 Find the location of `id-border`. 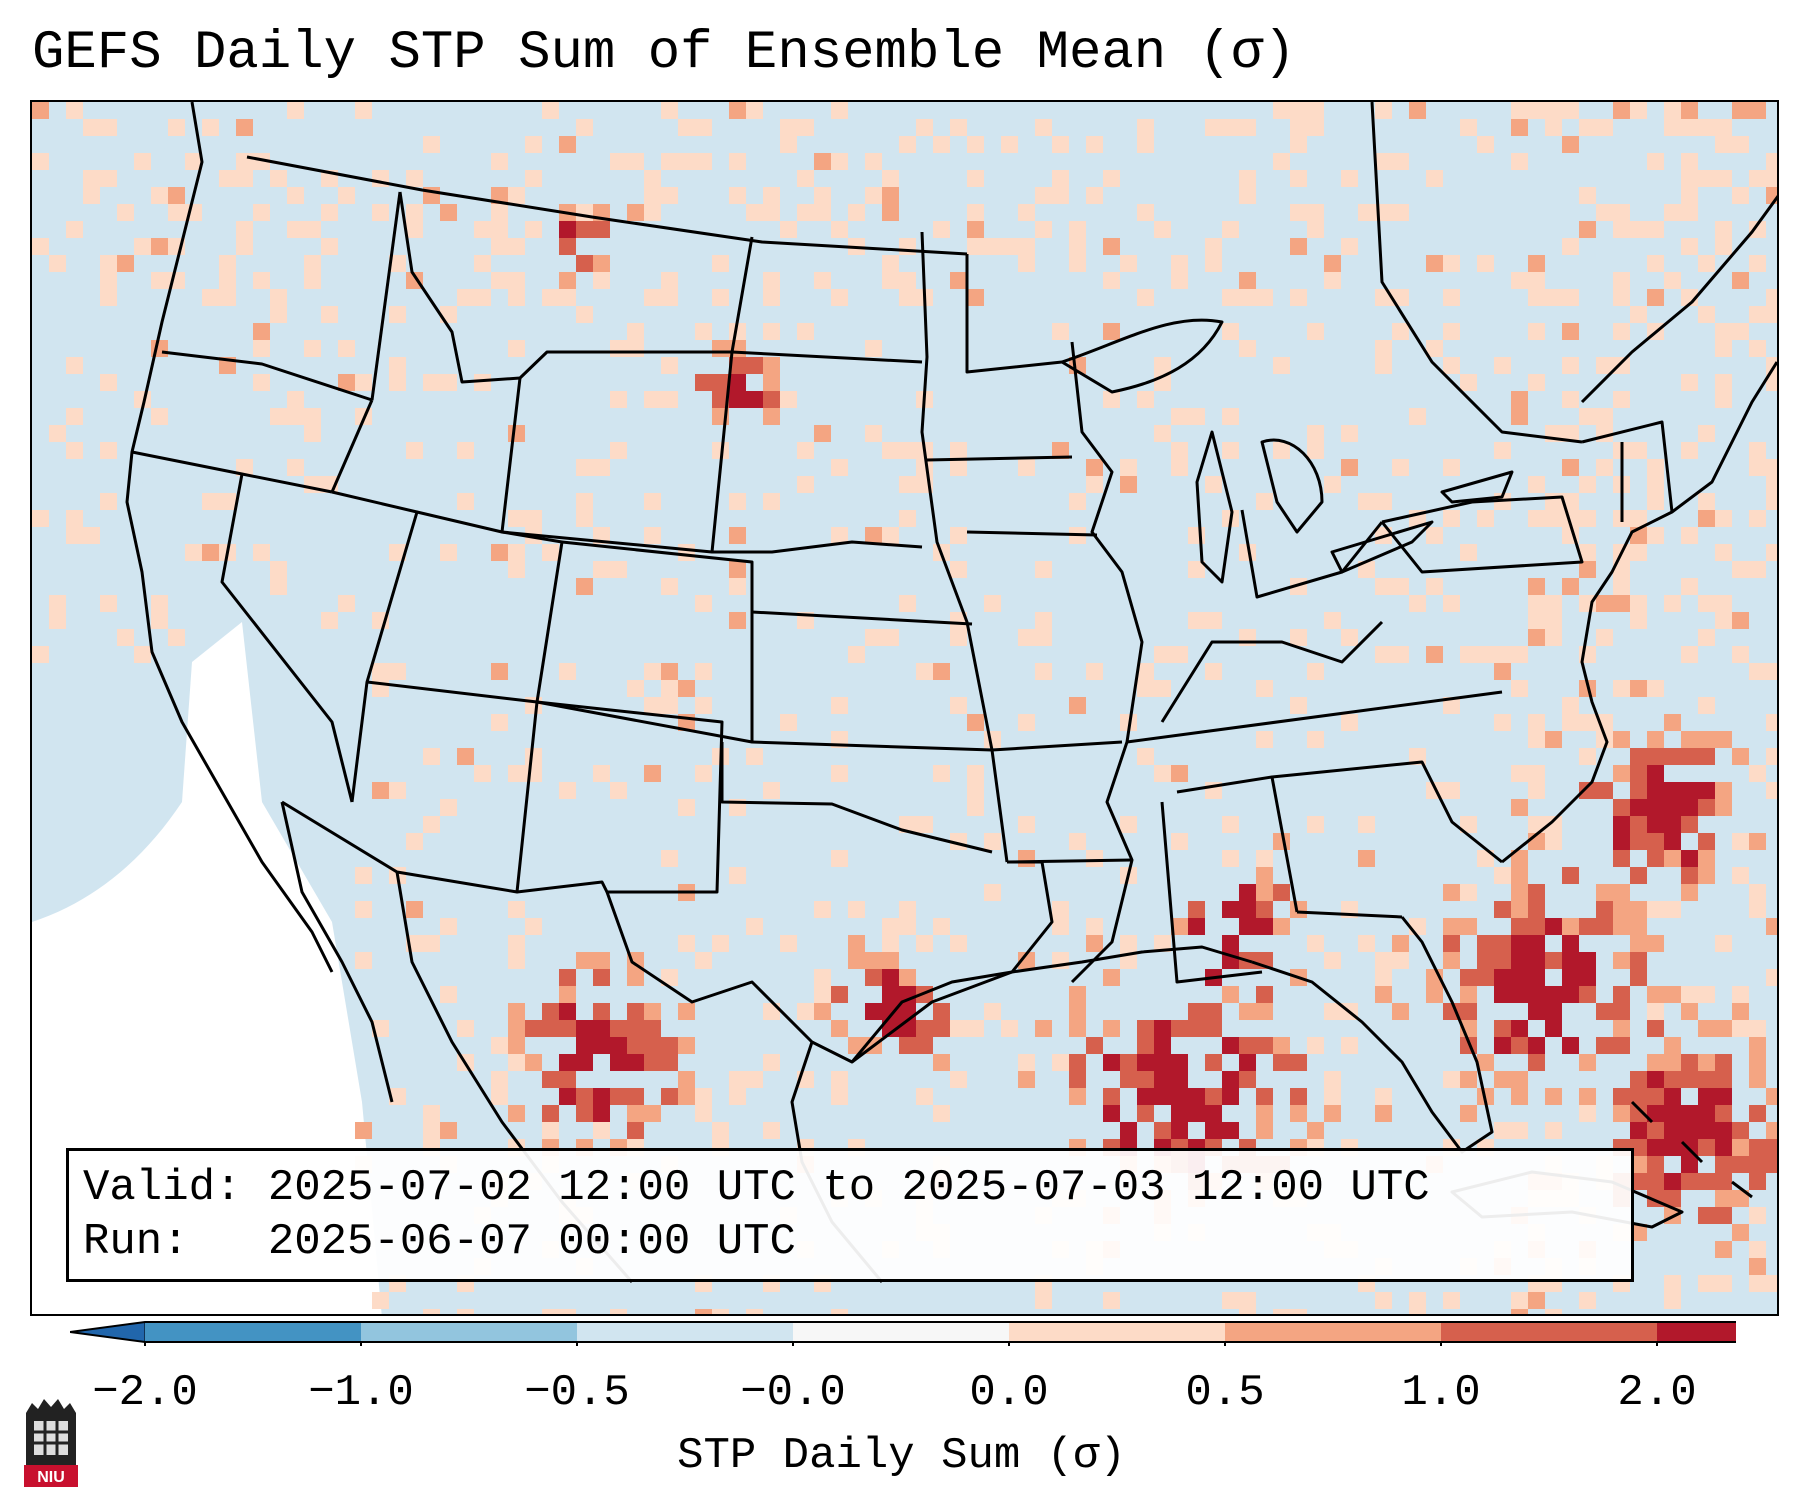

id-border is located at coordinates (386, 296).